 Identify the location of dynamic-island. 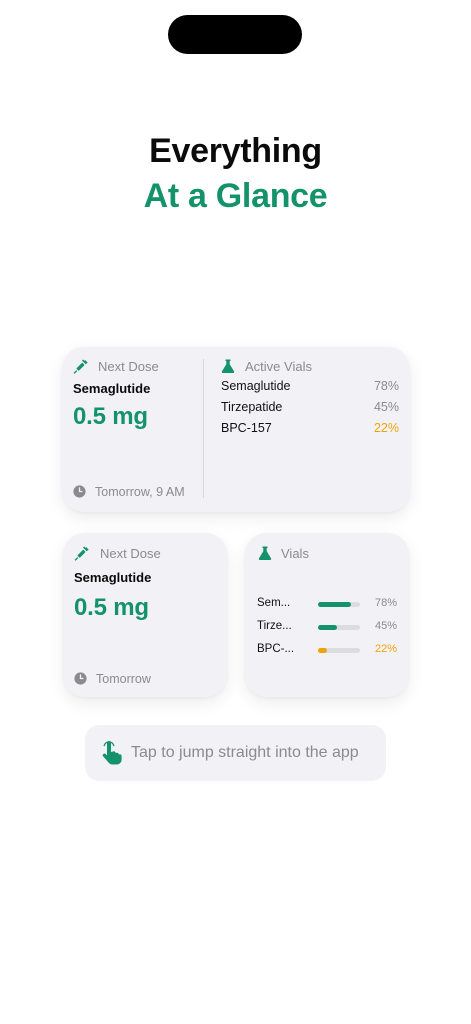
(235, 34).